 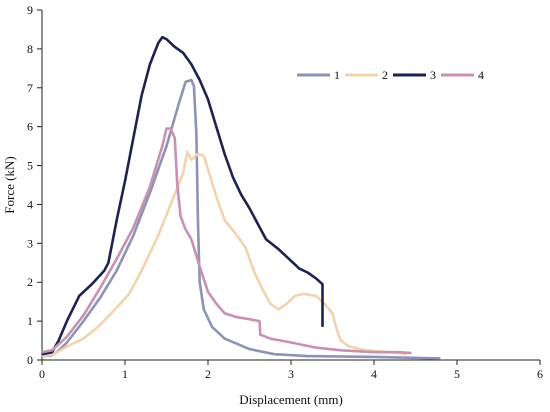 I want to click on y-tick-label: 3, so click(x=30, y=243).